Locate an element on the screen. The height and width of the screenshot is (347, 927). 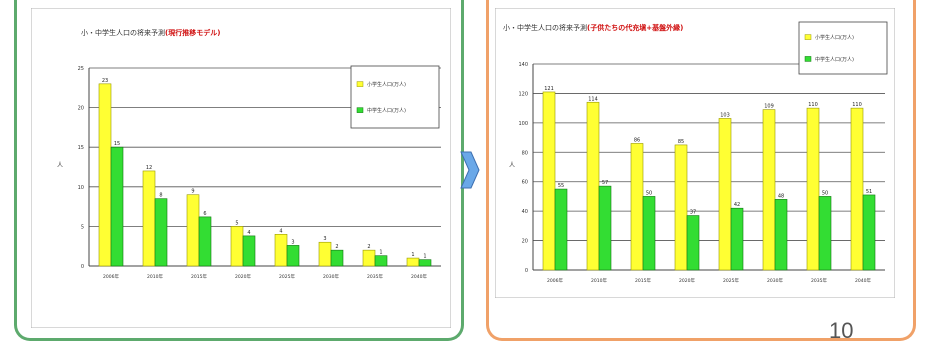
data-label: 4 is located at coordinates (280, 231).